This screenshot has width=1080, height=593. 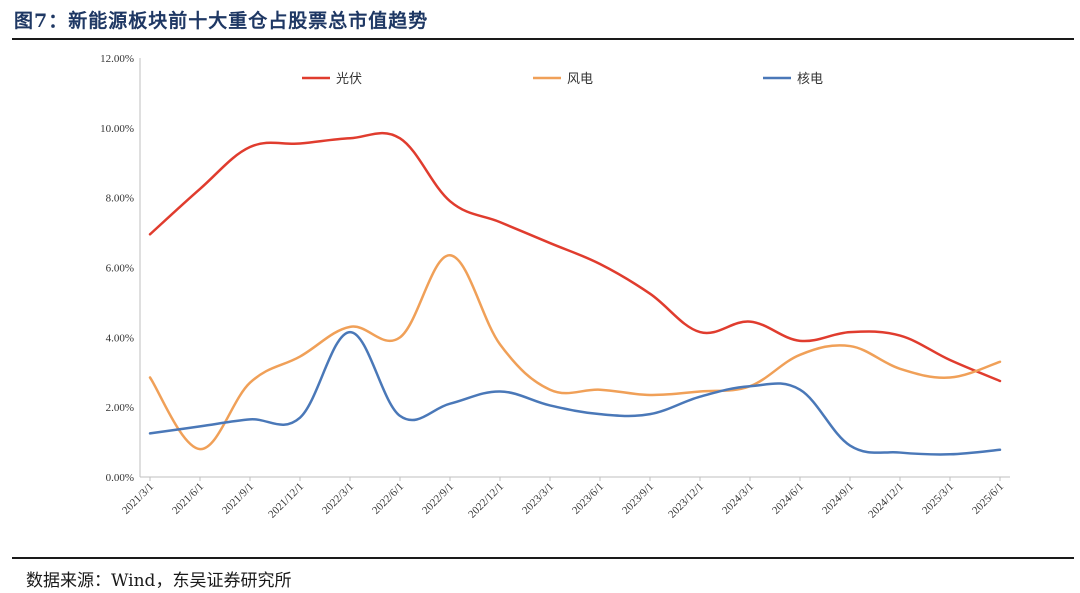 I want to click on y-tick-label: 2.00%, so click(x=120, y=408).